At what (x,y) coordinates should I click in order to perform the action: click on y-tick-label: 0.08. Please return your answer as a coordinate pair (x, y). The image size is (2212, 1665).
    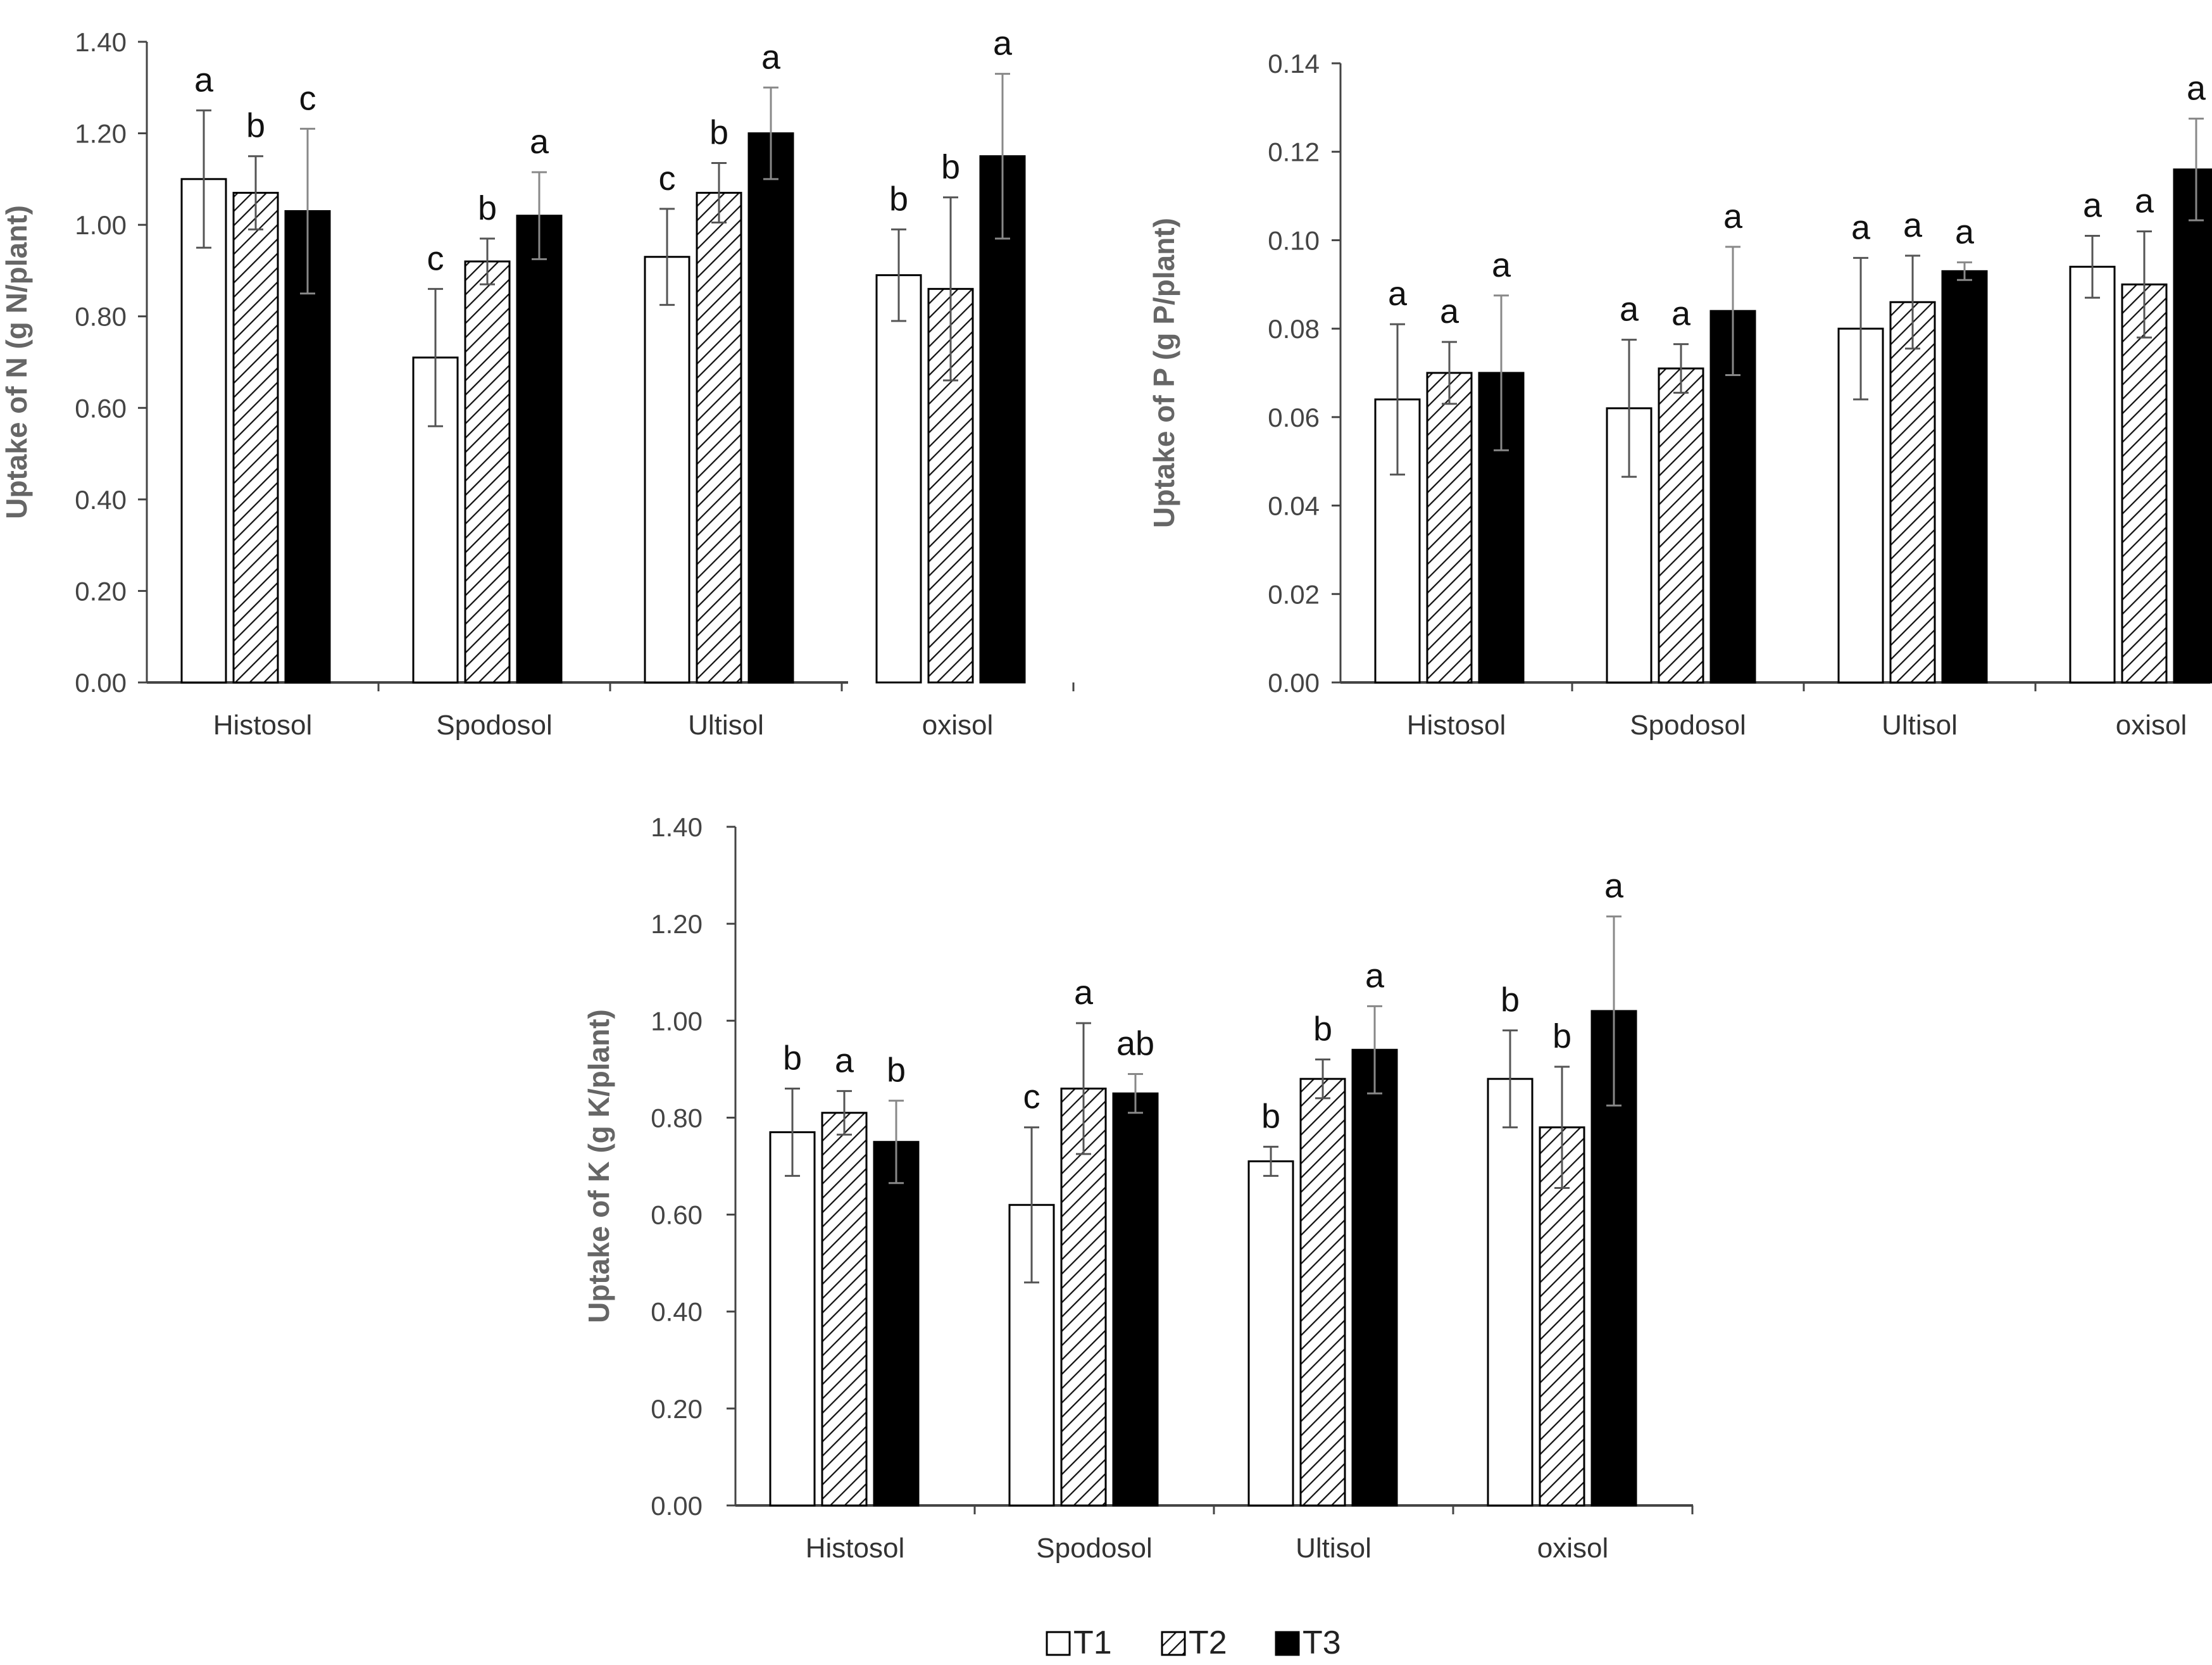
    Looking at the image, I should click on (1294, 329).